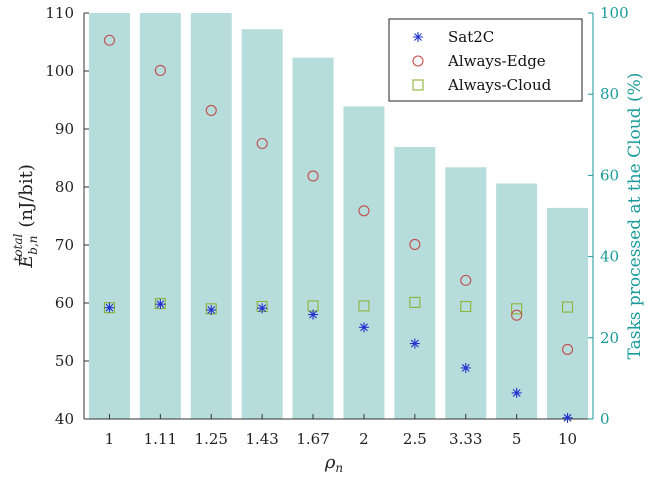  Describe the element at coordinates (465, 439) in the screenshot. I see `x-tick-label-7: 3.33` at that location.